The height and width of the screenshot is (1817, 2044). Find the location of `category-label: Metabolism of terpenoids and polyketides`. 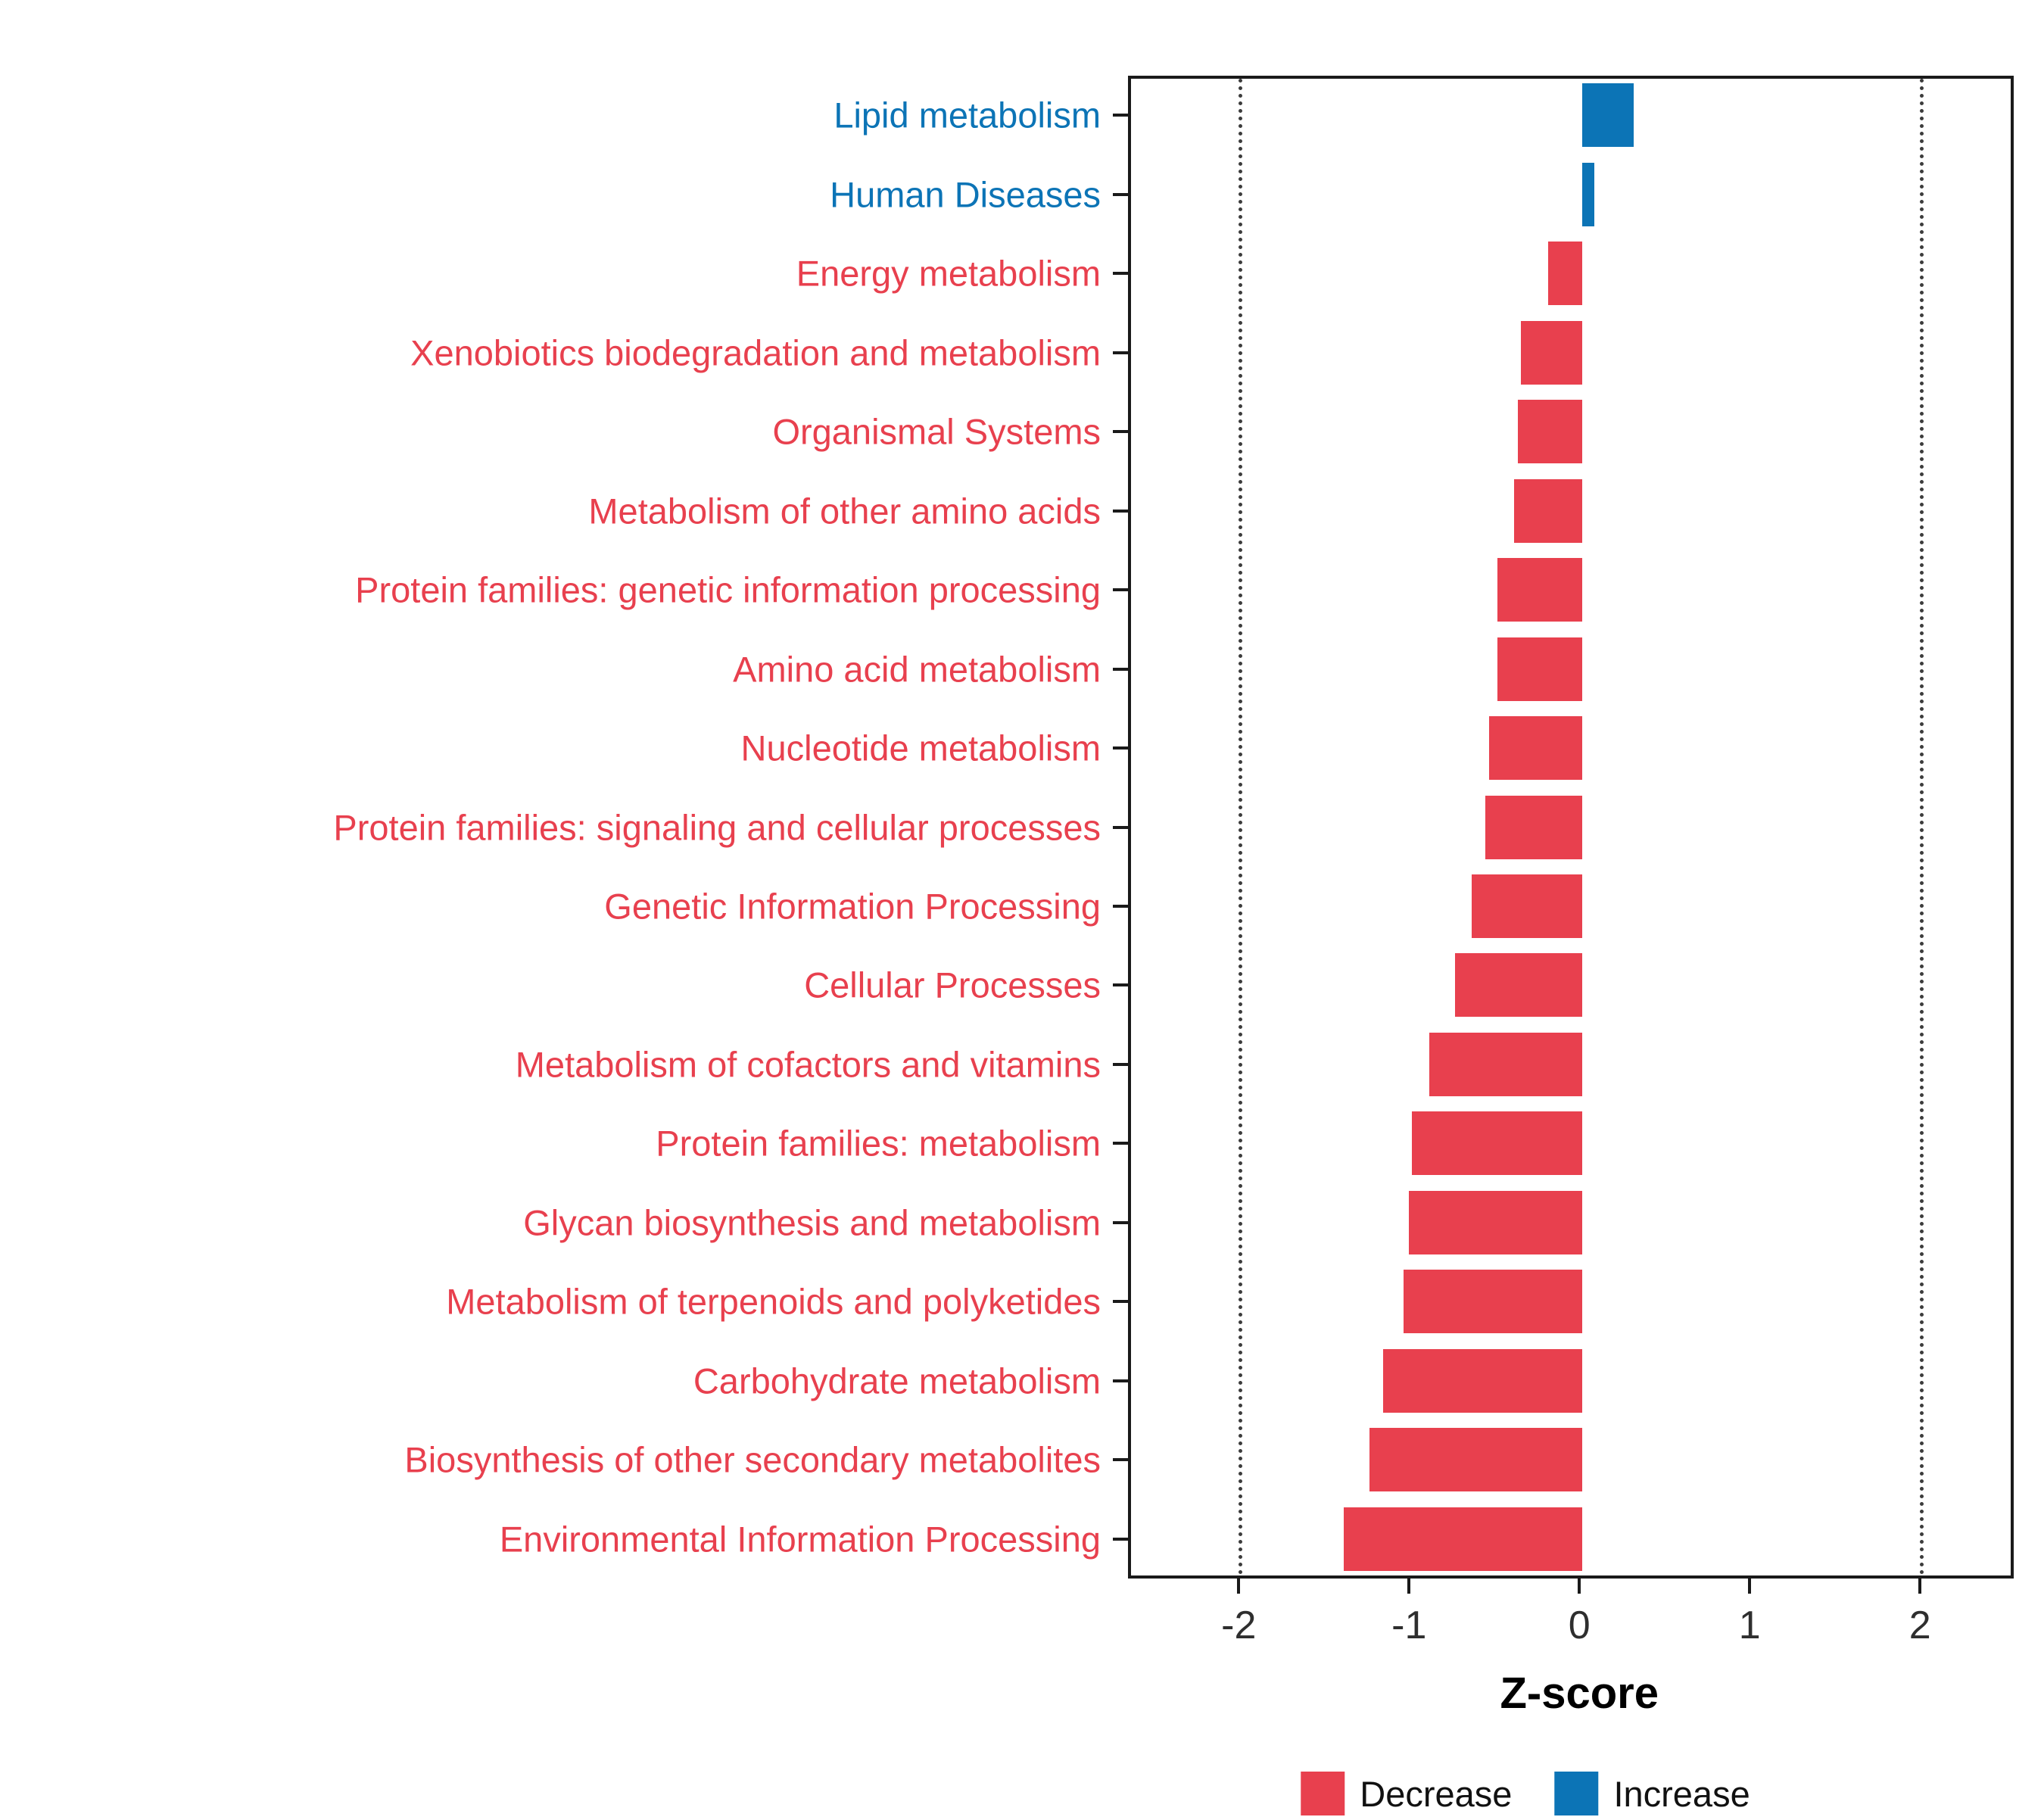

category-label: Metabolism of terpenoids and polyketides is located at coordinates (773, 1301).